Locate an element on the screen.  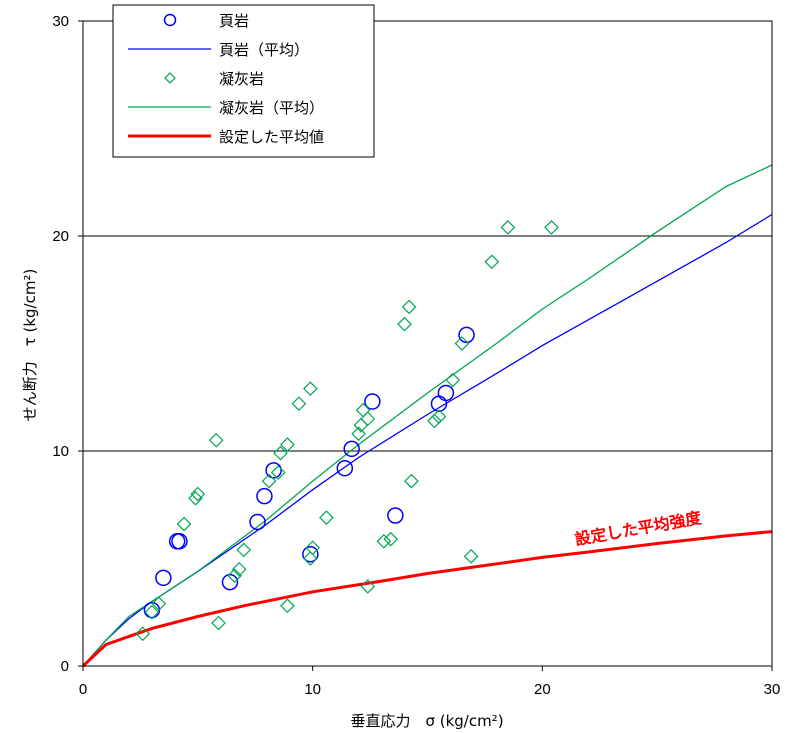
x-tick-label: 20 is located at coordinates (542, 689).